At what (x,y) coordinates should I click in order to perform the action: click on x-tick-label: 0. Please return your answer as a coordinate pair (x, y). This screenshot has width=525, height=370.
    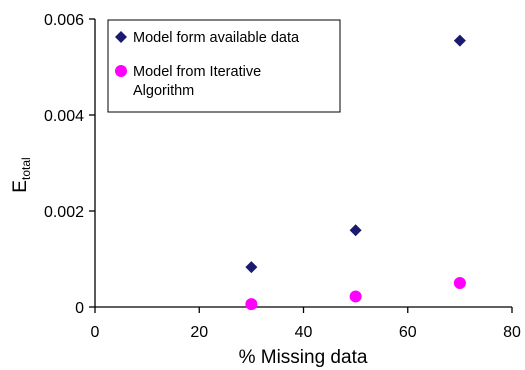
    Looking at the image, I should click on (95, 332).